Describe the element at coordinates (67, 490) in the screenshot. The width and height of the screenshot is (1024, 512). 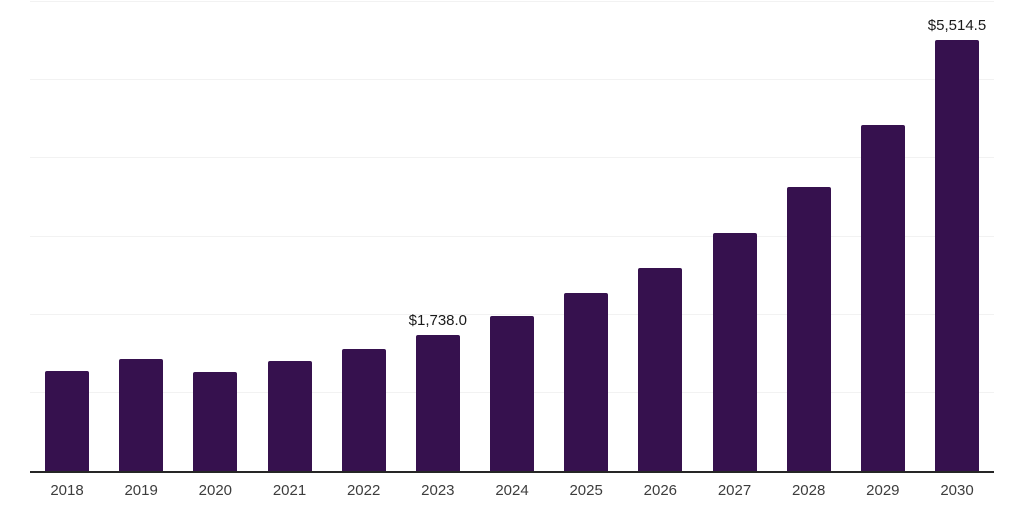
I see `x-tick-2018: 2018` at that location.